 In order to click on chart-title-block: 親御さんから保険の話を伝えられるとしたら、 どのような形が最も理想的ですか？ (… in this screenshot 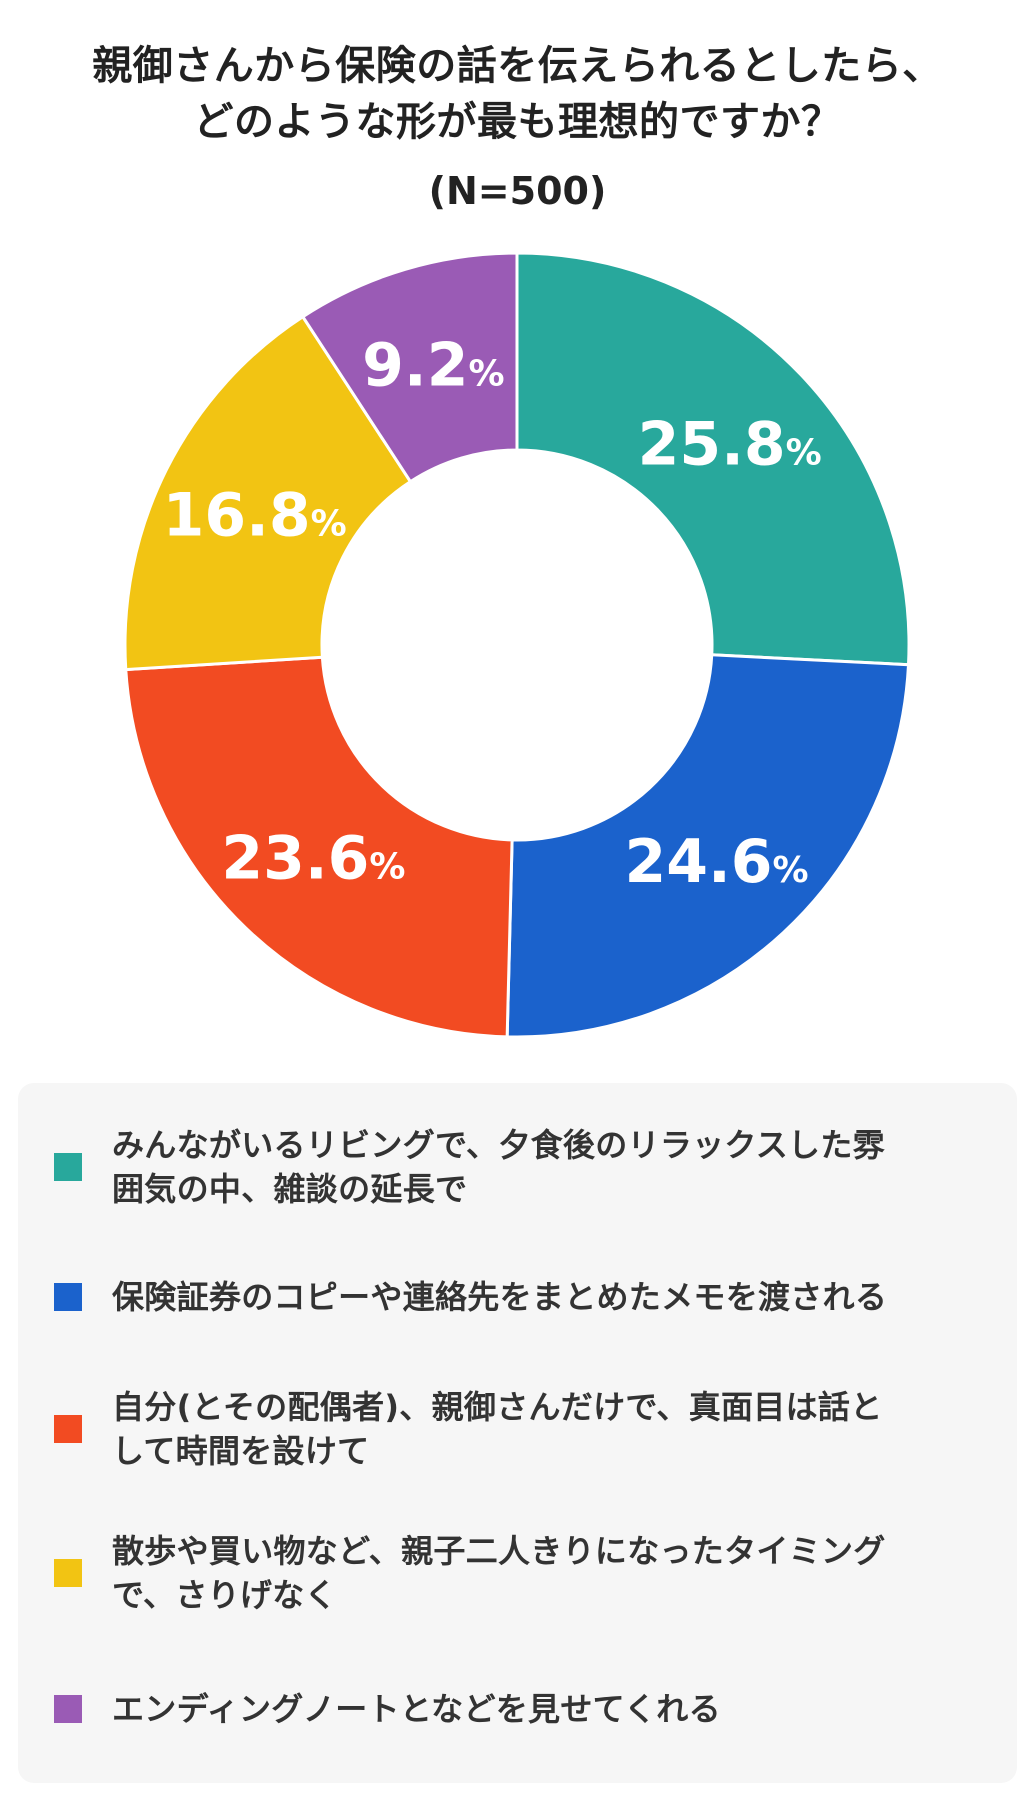, I will do `click(517, 127)`.